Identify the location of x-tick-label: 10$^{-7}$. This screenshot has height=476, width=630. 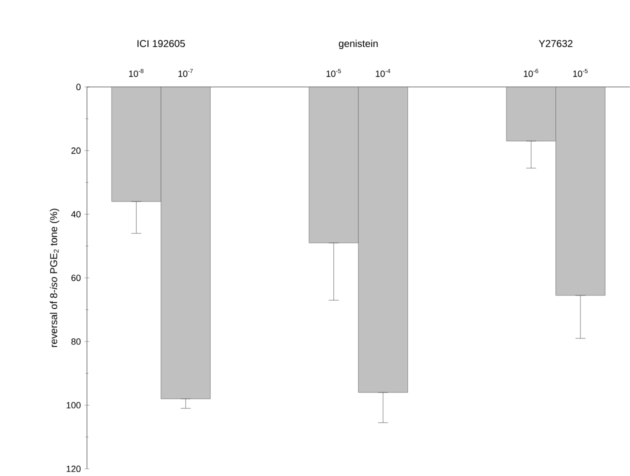
(185, 73).